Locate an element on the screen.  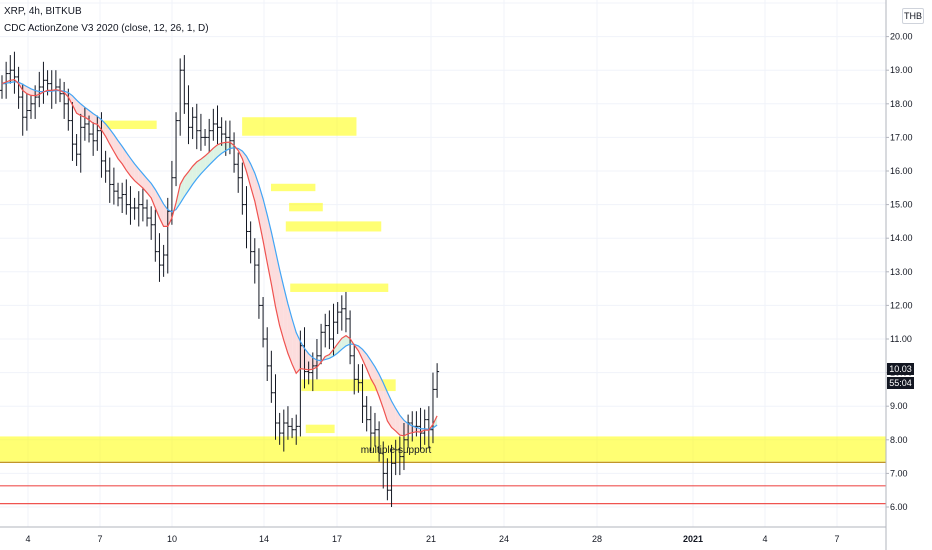
countdown-tag: 55:04 is located at coordinates (900, 383).